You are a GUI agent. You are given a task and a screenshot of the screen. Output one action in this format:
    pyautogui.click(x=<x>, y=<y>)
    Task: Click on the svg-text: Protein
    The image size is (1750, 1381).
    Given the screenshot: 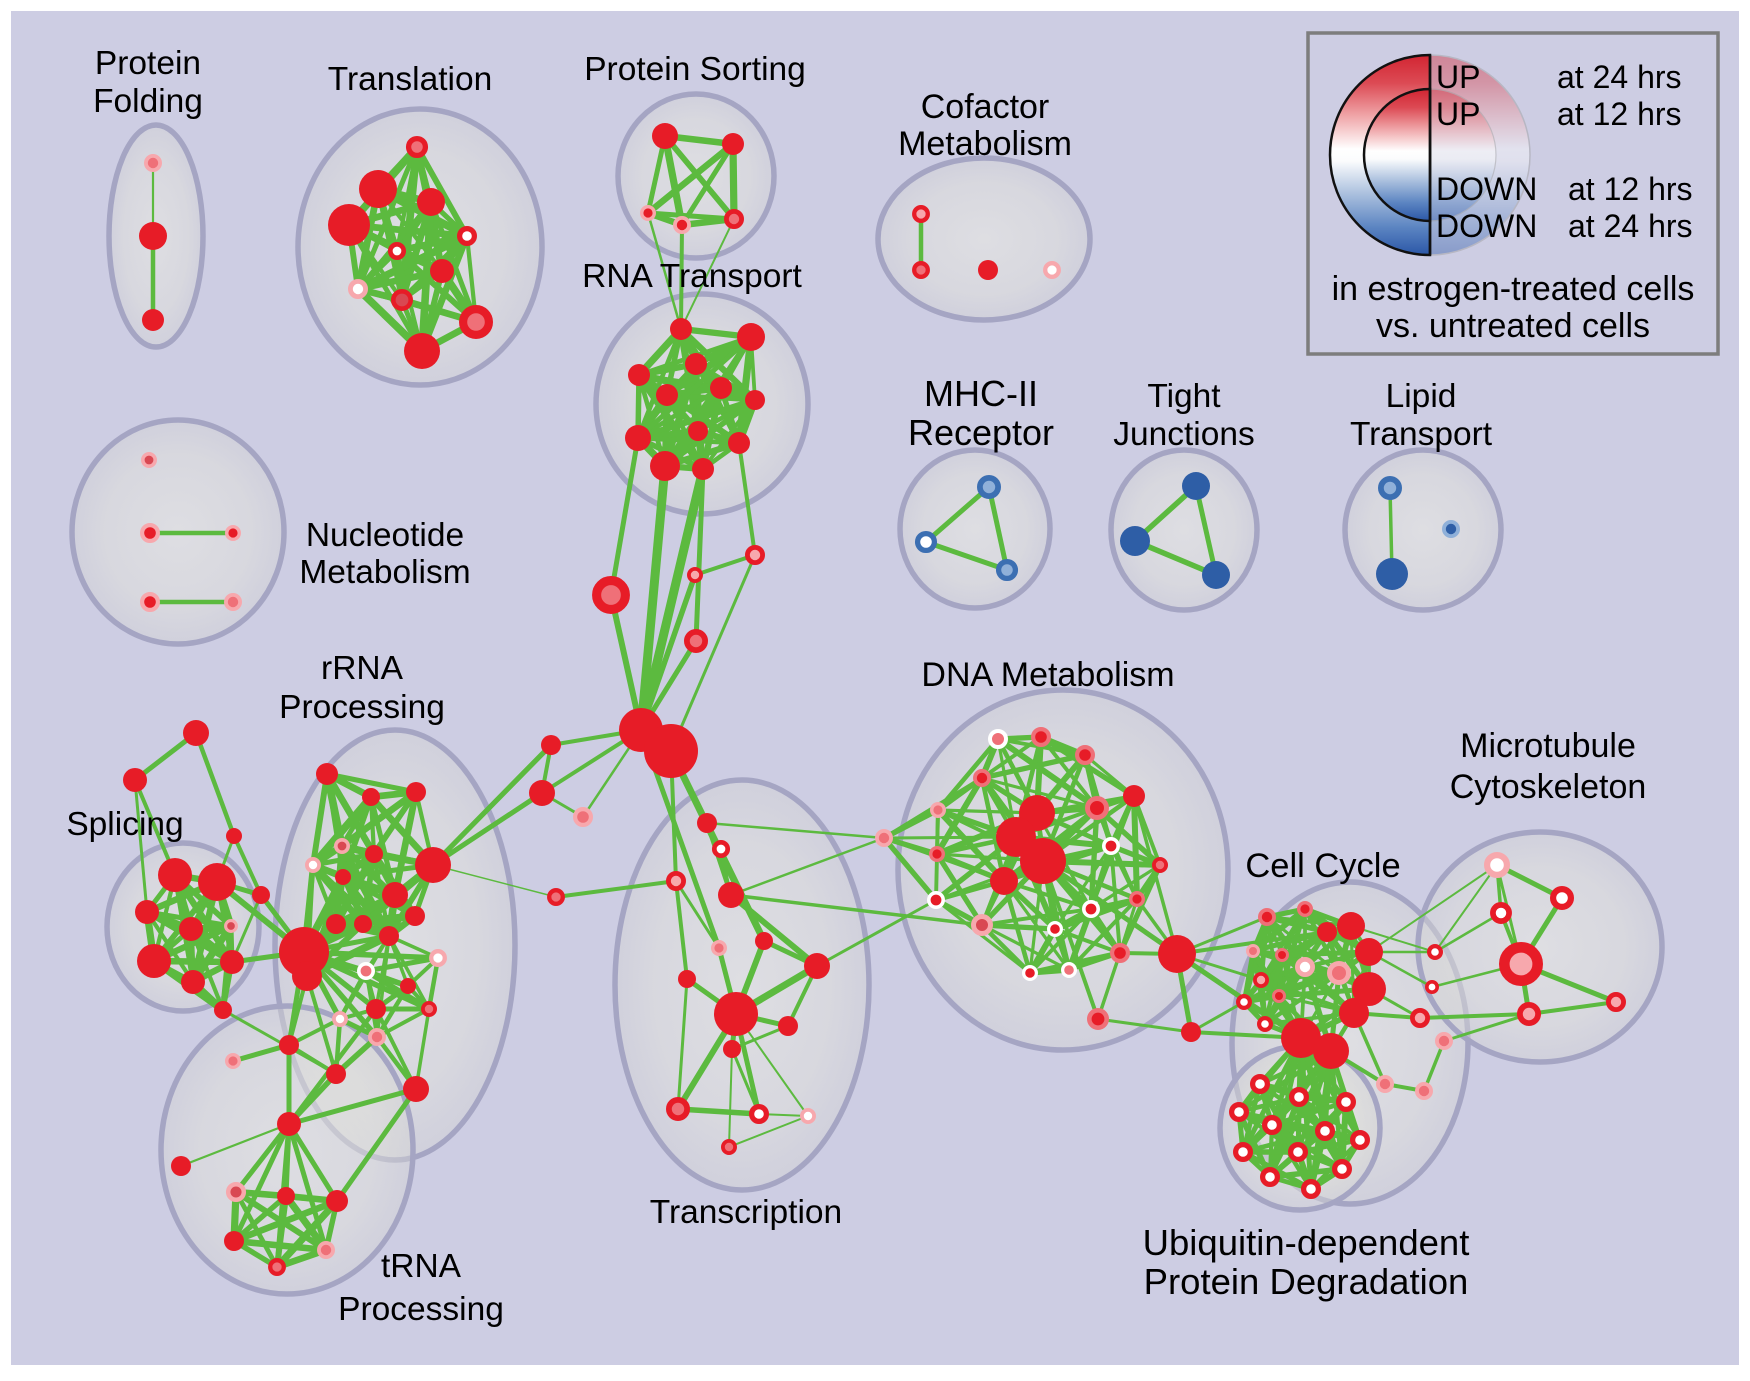 What is the action you would take?
    pyautogui.click(x=148, y=63)
    